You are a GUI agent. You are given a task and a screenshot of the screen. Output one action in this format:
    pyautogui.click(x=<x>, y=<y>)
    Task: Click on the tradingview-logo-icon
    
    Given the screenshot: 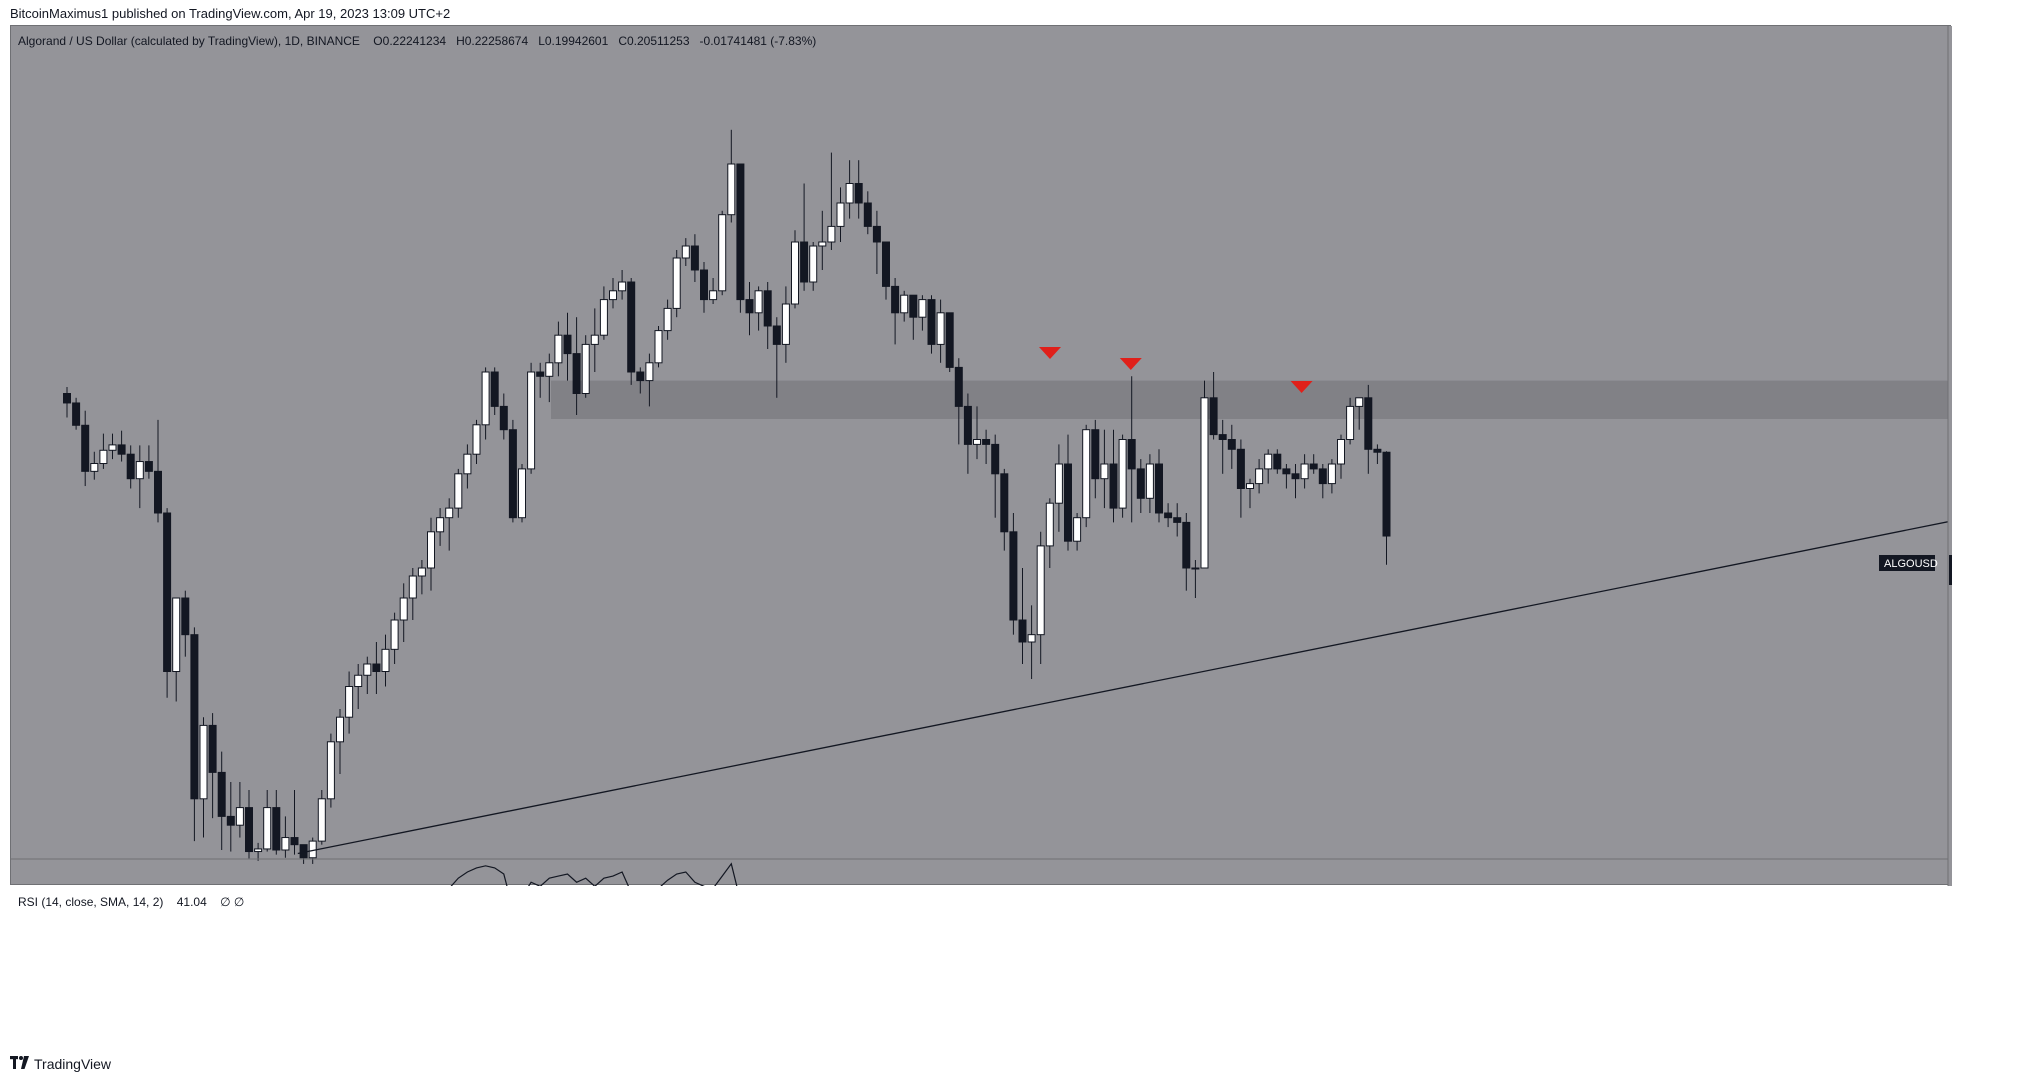 What is the action you would take?
    pyautogui.click(x=19, y=1062)
    